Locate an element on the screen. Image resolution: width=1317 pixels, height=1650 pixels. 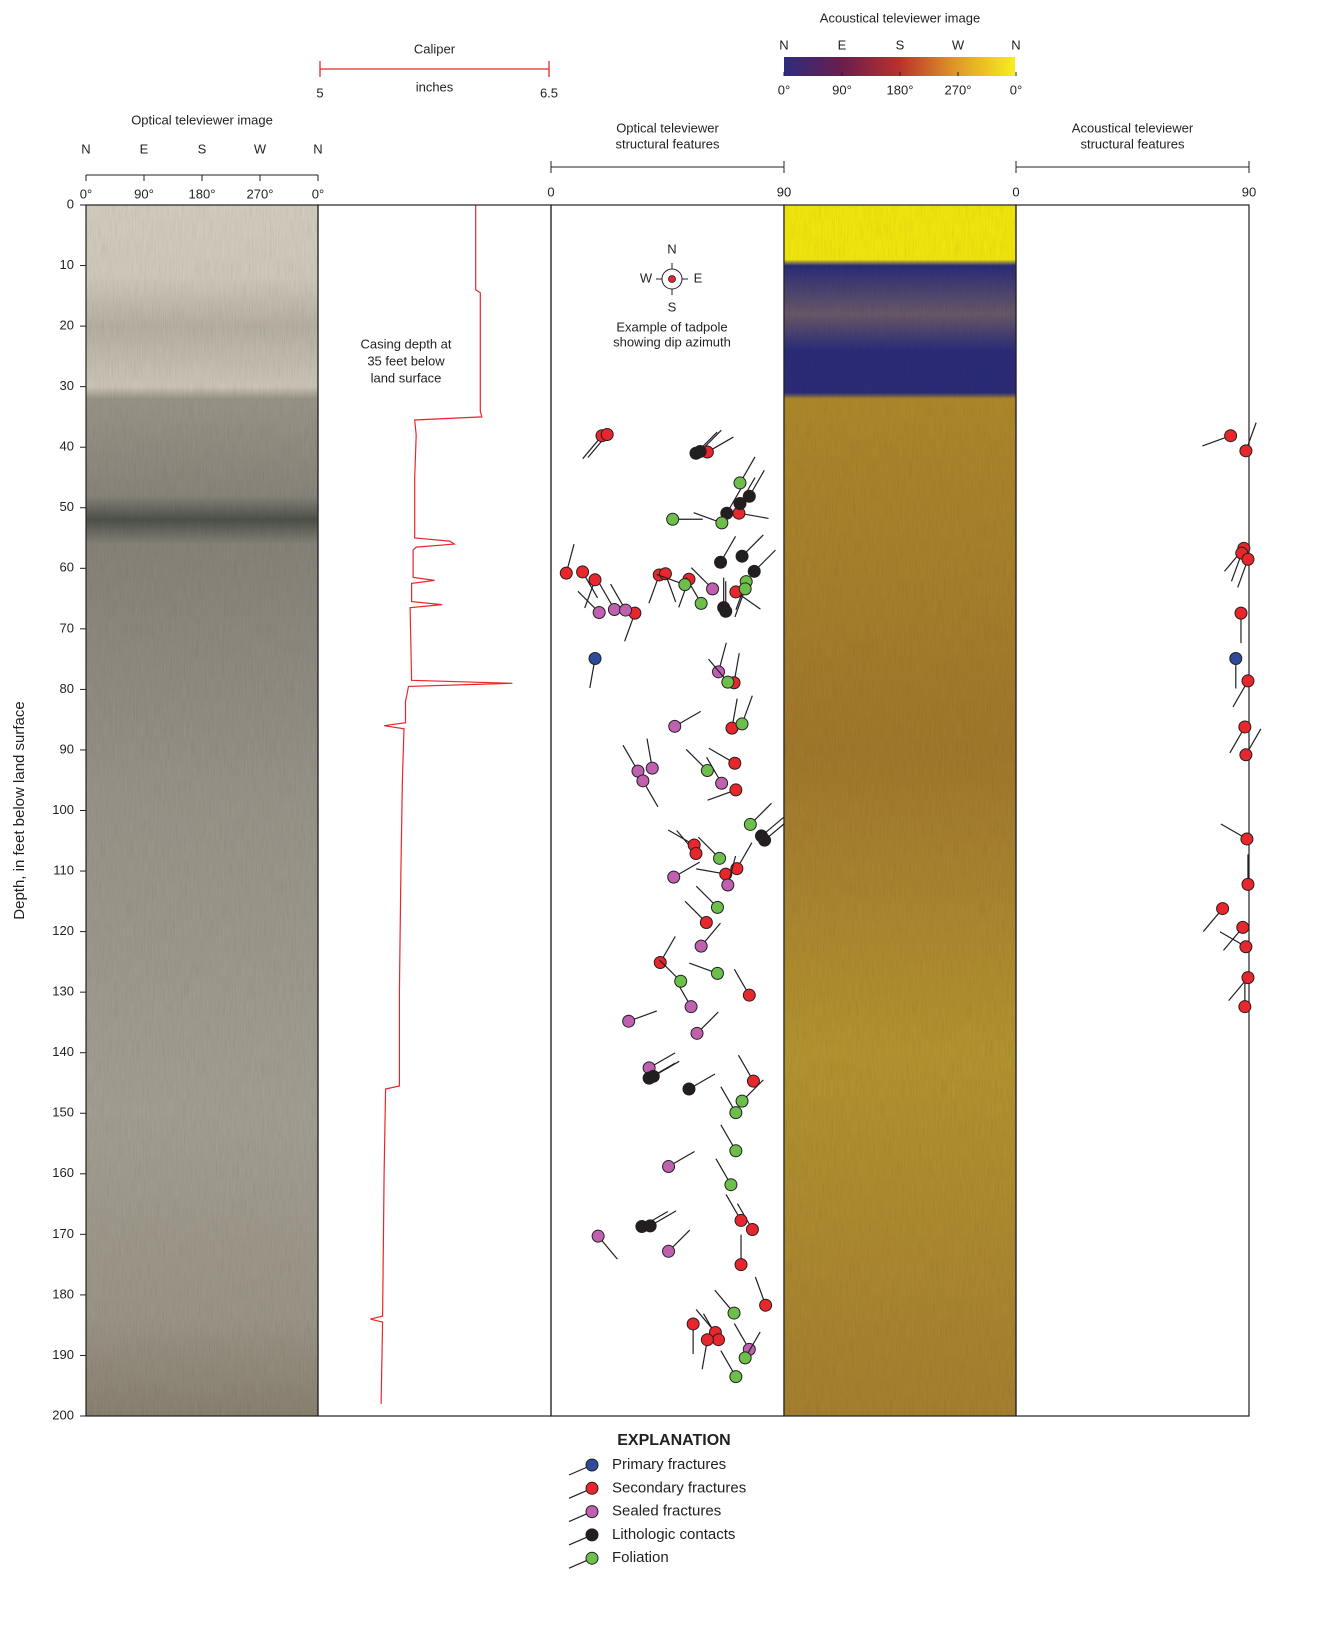
x-tick-label: 5 is located at coordinates (319, 92).